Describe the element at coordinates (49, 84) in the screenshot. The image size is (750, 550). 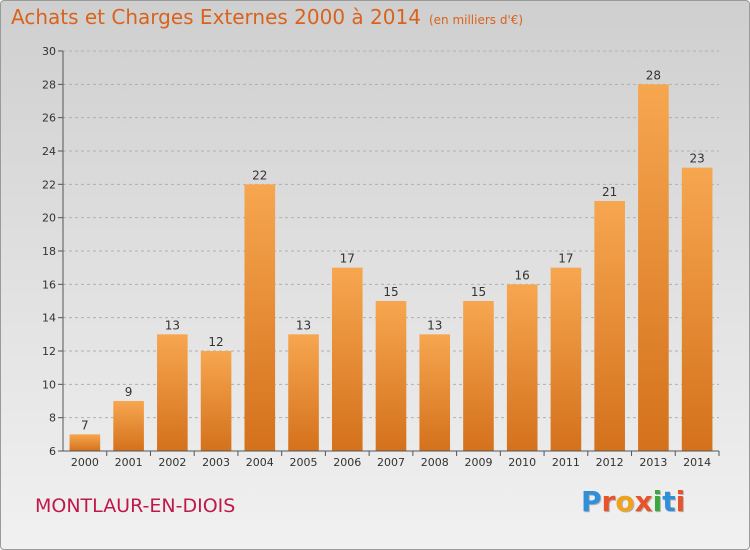
I see `y-tick-label: 28` at that location.